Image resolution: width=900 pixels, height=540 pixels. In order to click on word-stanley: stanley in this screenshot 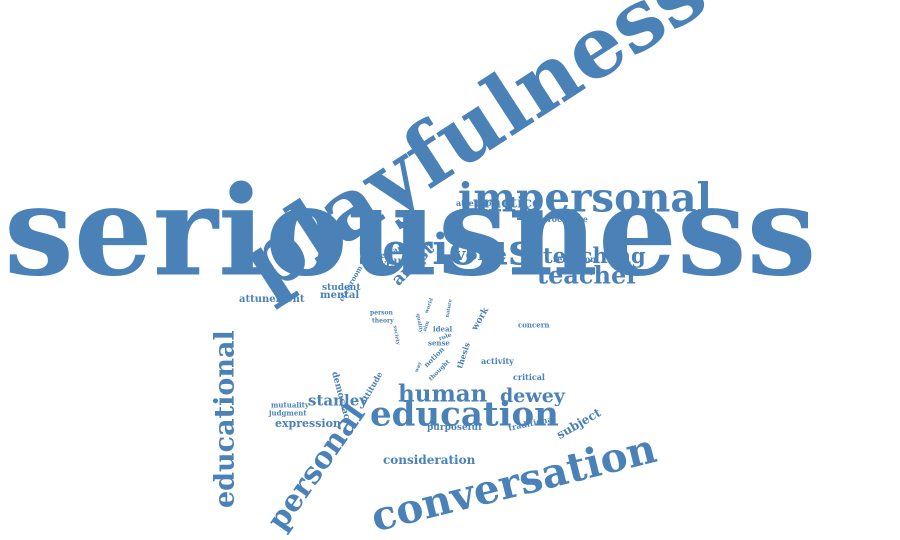, I will do `click(338, 400)`.